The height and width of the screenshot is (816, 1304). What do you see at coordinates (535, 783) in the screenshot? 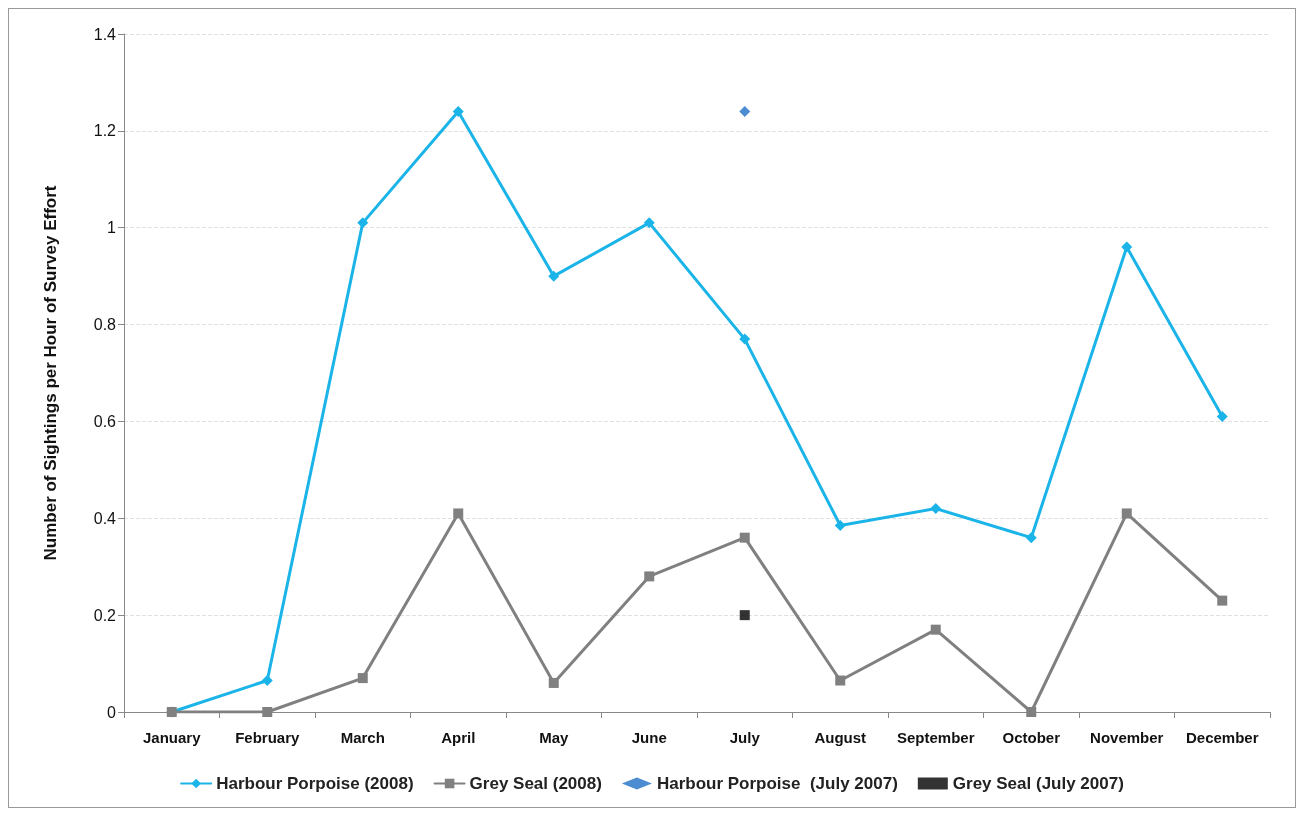
I see `legend-label: Grey Seal (2008)` at bounding box center [535, 783].